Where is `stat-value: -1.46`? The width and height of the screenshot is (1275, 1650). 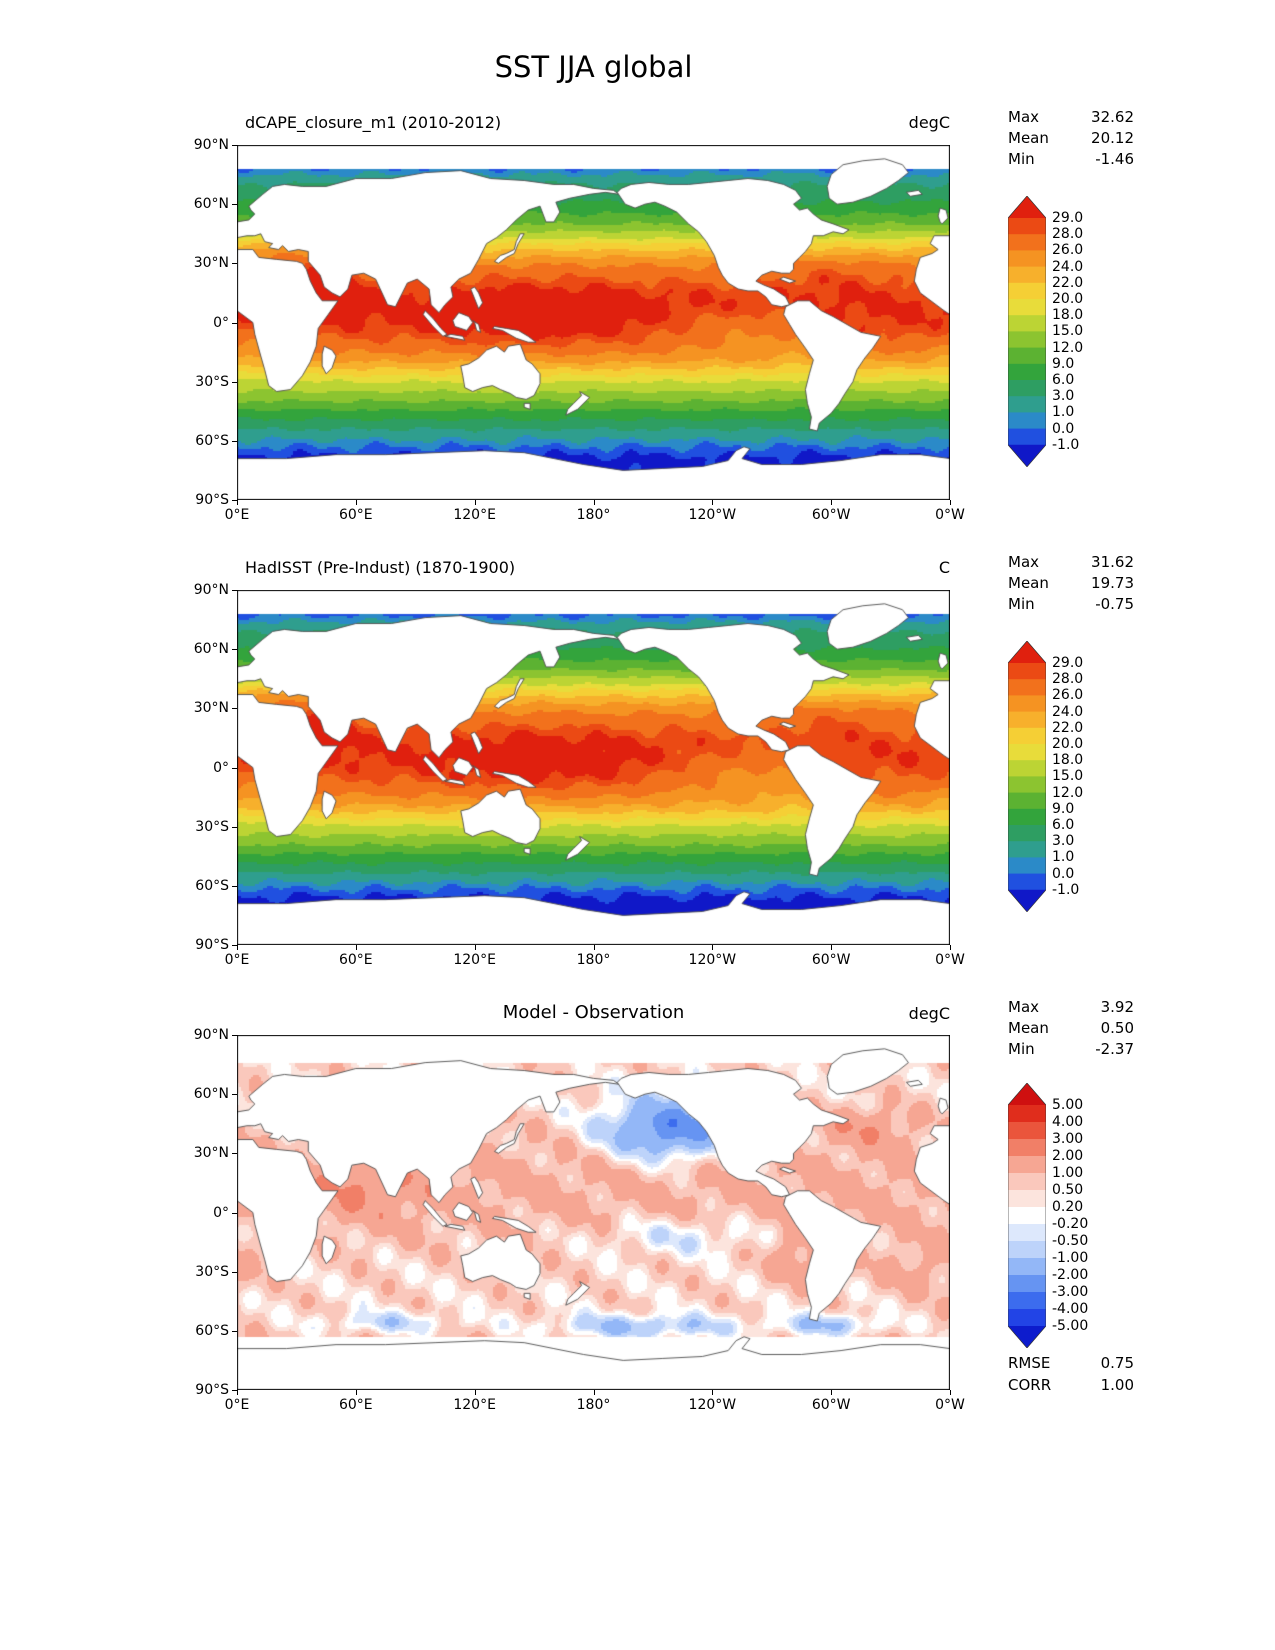 stat-value: -1.46 is located at coordinates (1114, 159).